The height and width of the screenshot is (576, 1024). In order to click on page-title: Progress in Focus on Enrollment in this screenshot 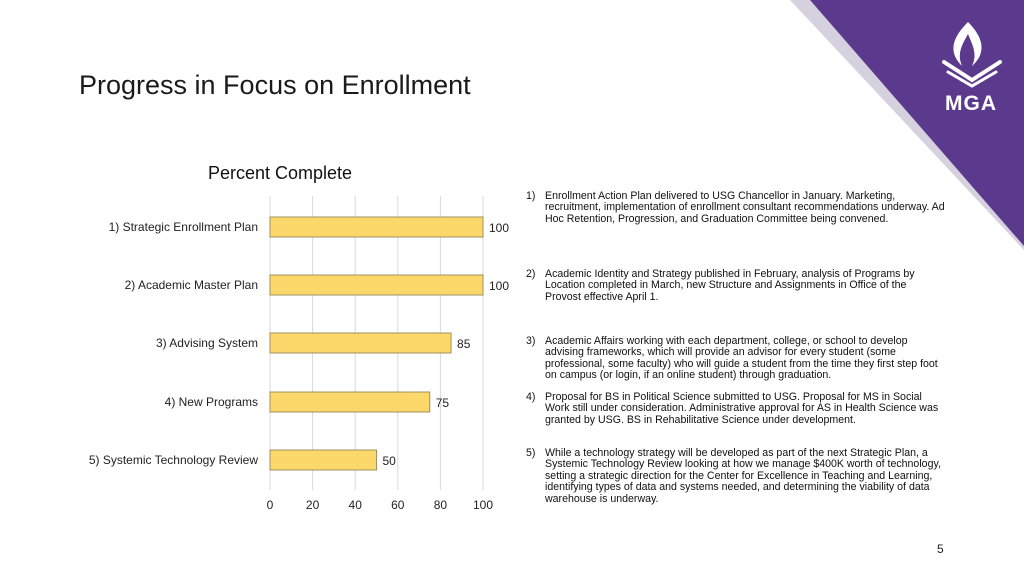, I will do `click(275, 85)`.